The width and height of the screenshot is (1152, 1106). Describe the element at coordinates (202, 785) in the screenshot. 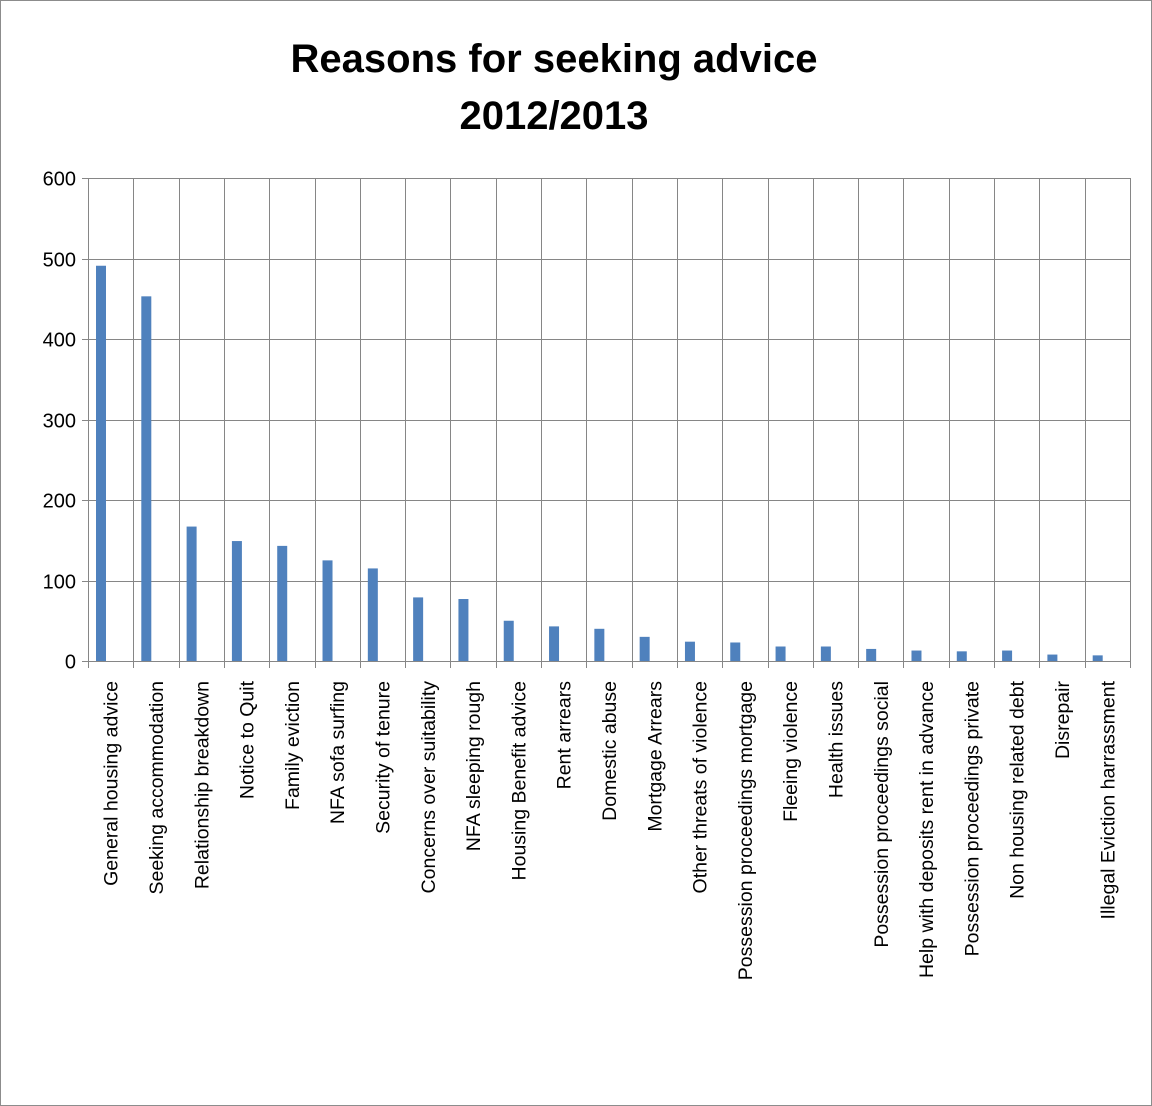

I see `x-tick-label: Relationship breakdown` at that location.